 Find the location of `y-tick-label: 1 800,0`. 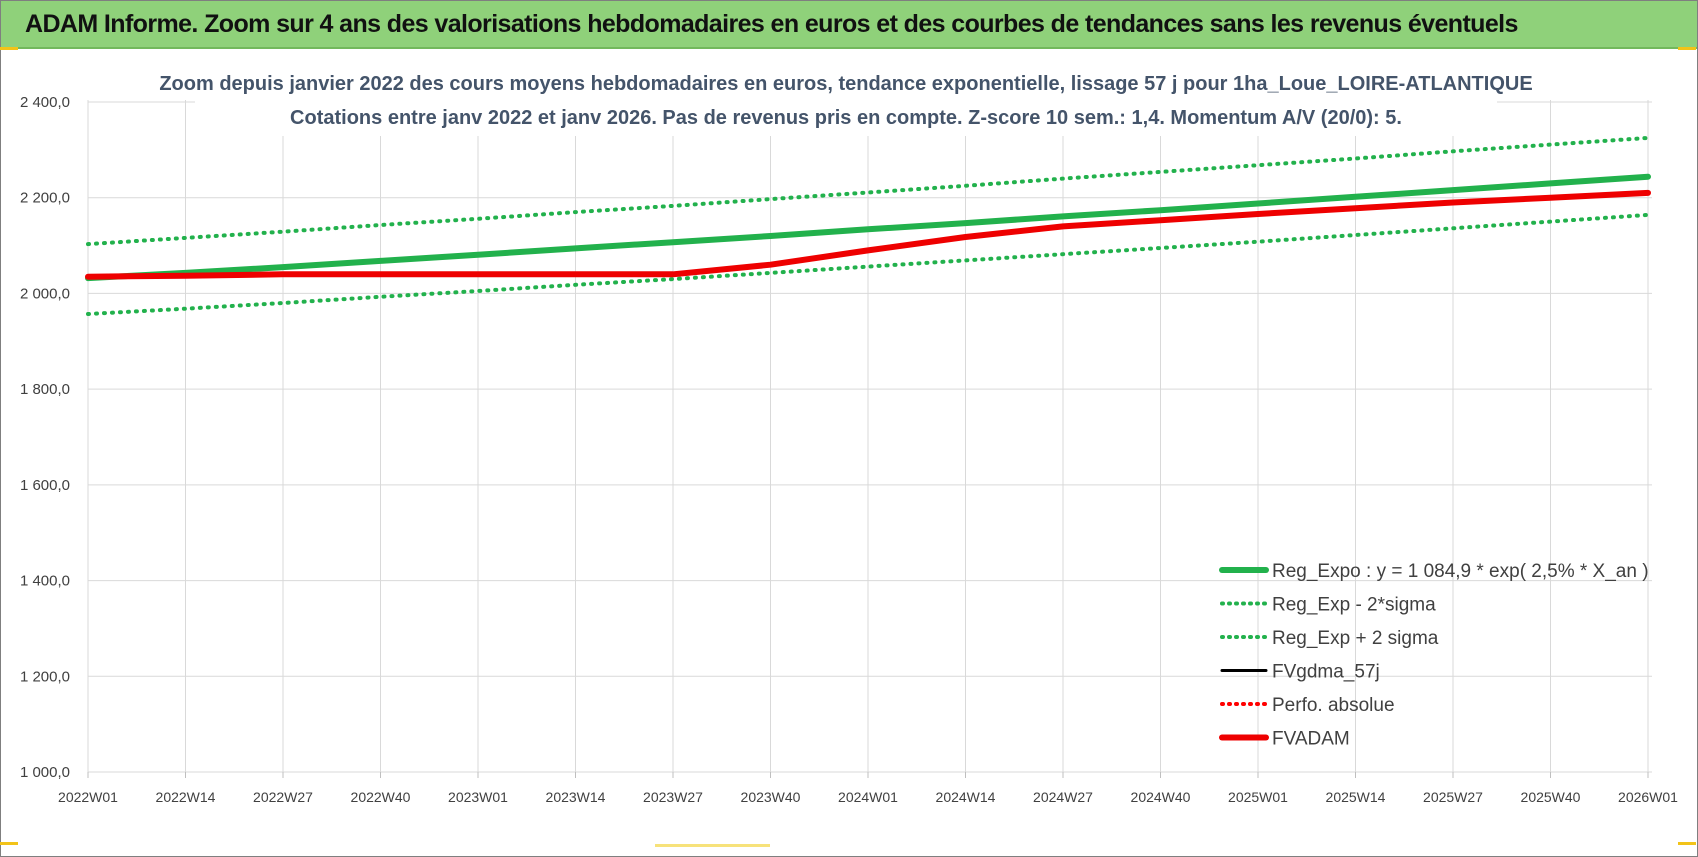

y-tick-label: 1 800,0 is located at coordinates (45, 389).